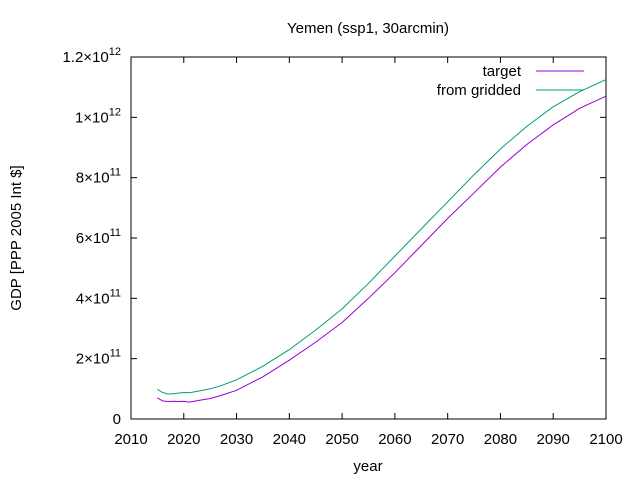 This screenshot has height=480, width=640. What do you see at coordinates (479, 90) in the screenshot?
I see `legend-label-from-gridded: from gridded` at bounding box center [479, 90].